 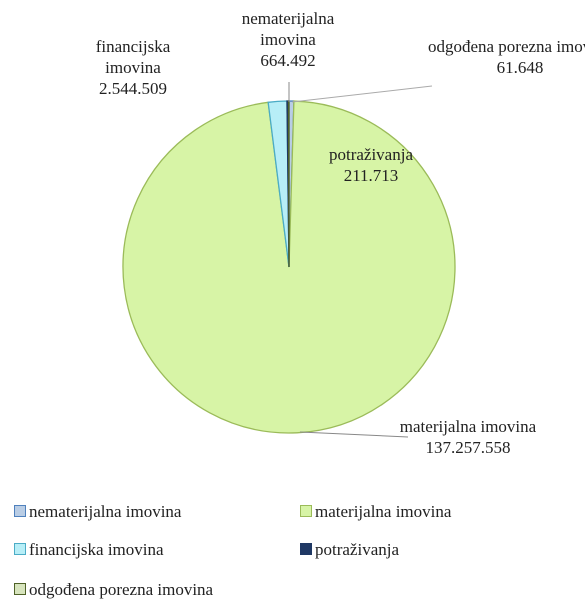 I want to click on label-value: 137.257.558, so click(x=468, y=447).